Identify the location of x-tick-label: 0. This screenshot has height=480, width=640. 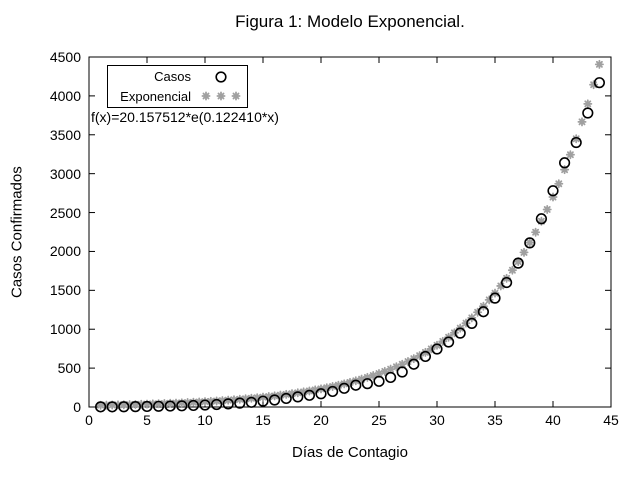
(89, 420).